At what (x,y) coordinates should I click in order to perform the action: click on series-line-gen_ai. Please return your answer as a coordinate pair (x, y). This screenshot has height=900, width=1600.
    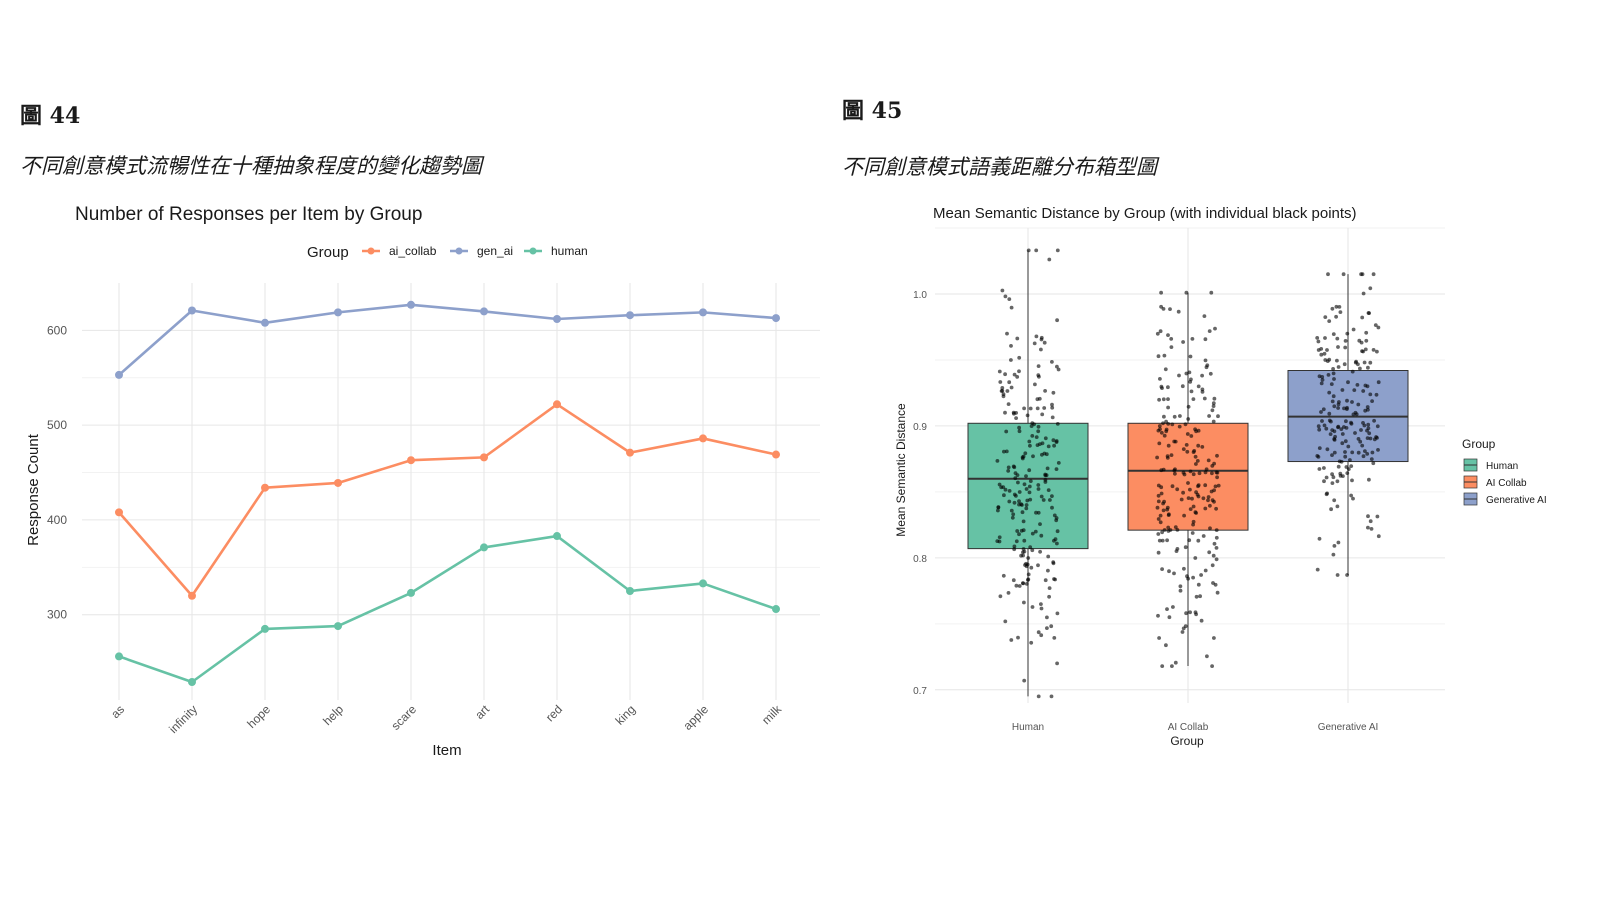
    Looking at the image, I should click on (447, 339).